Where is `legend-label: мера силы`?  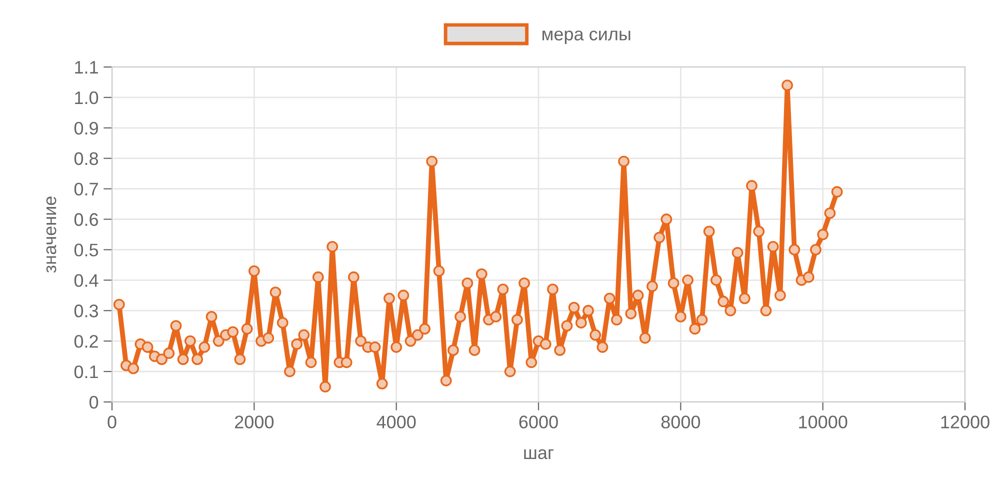
legend-label: мера силы is located at coordinates (586, 37).